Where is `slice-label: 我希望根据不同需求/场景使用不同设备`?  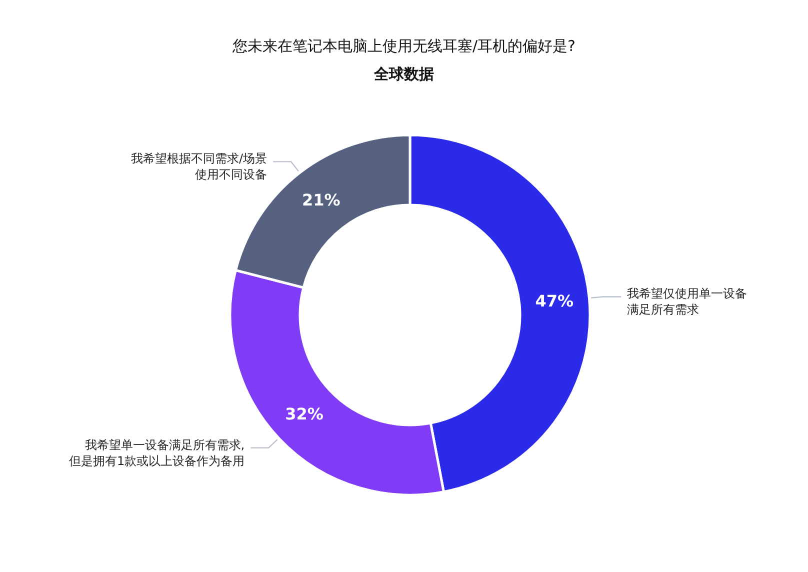 slice-label: 我希望根据不同需求/场景使用不同设备 is located at coordinates (199, 167).